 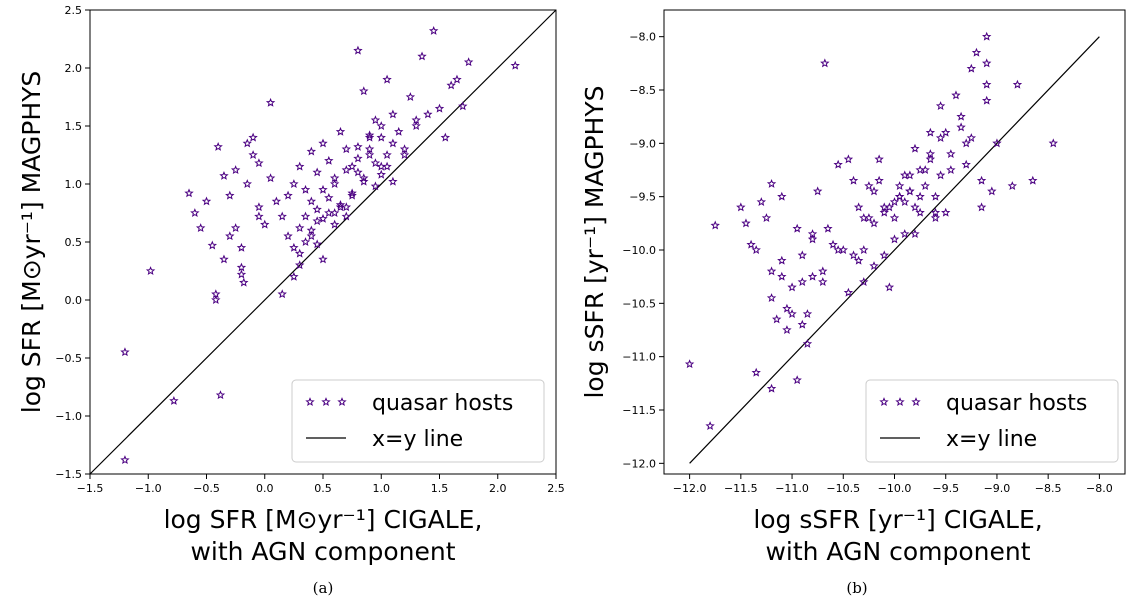 I want to click on legend-label-xy-line: x=y line, so click(x=417, y=439).